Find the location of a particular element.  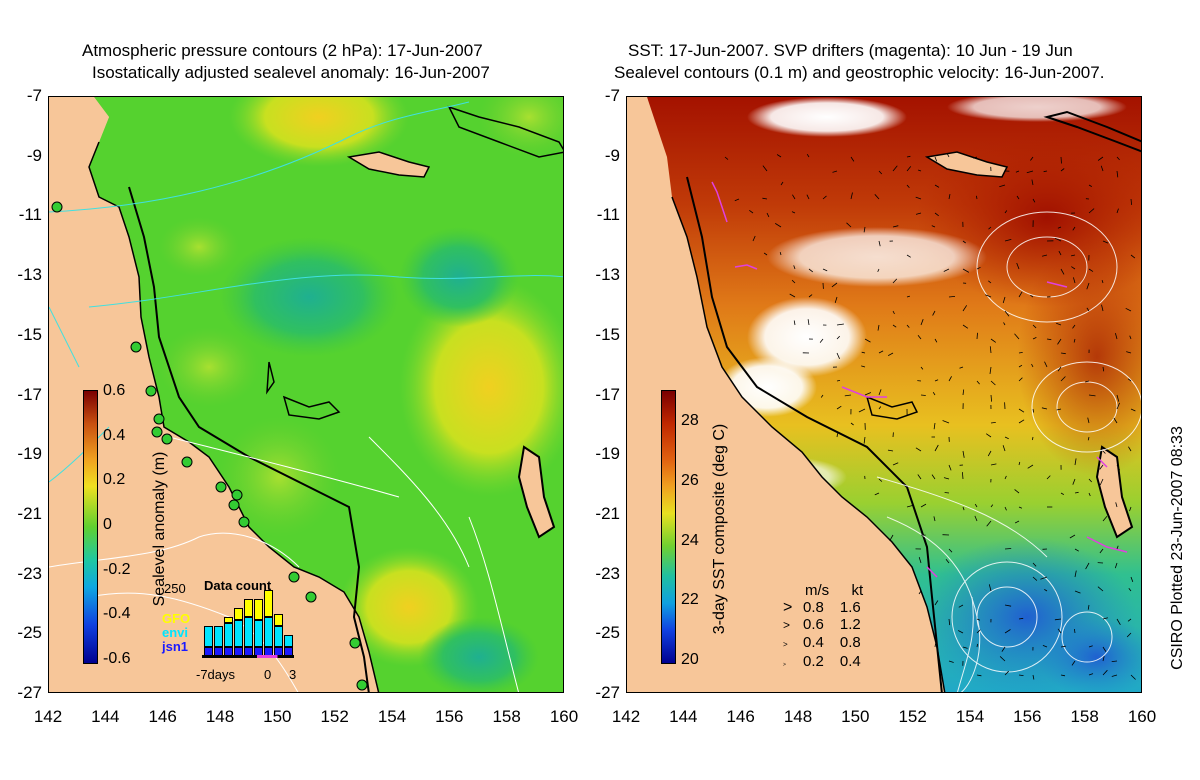

lat-tick-label: -13 is located at coordinates (607, 275).